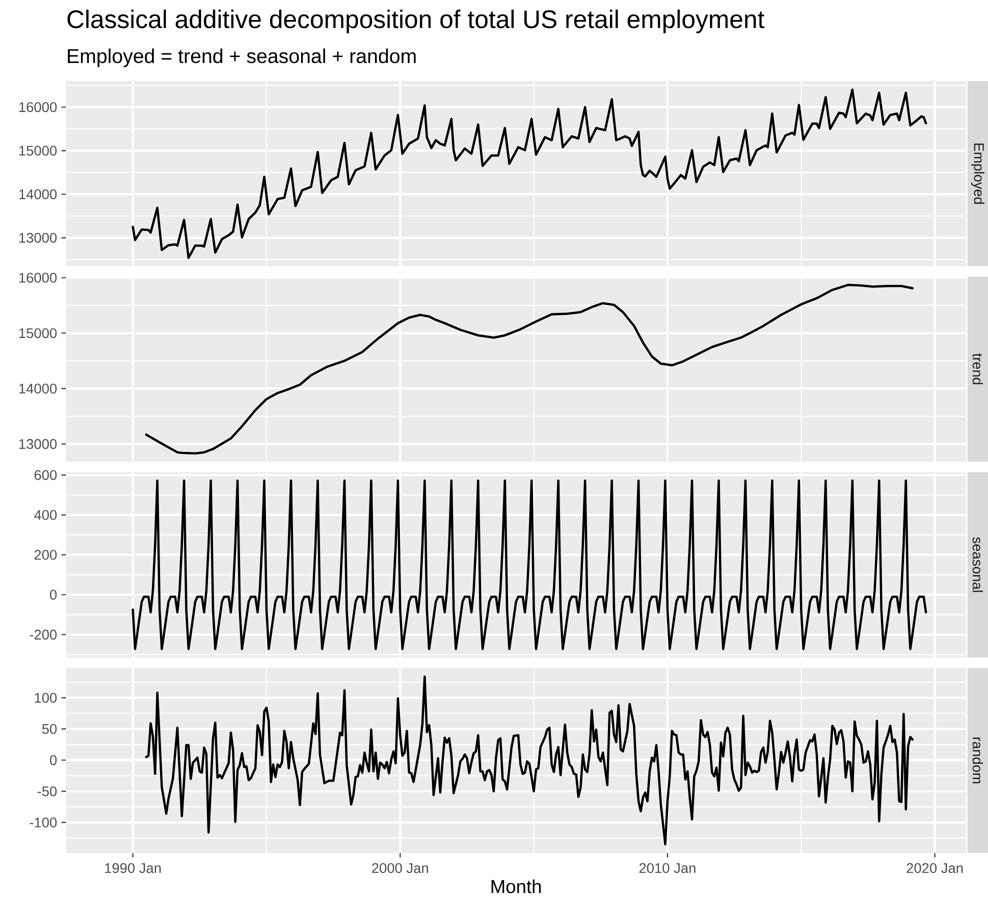 The image size is (988, 899). I want to click on chart-subtitle: Employed = trend + seasonal + random, so click(242, 58).